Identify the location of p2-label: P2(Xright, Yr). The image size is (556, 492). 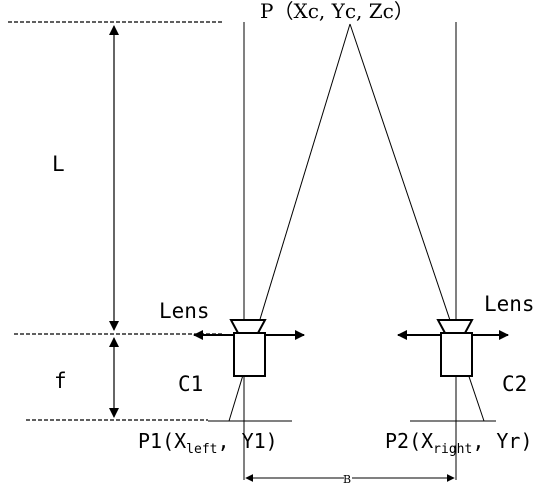
(459, 443).